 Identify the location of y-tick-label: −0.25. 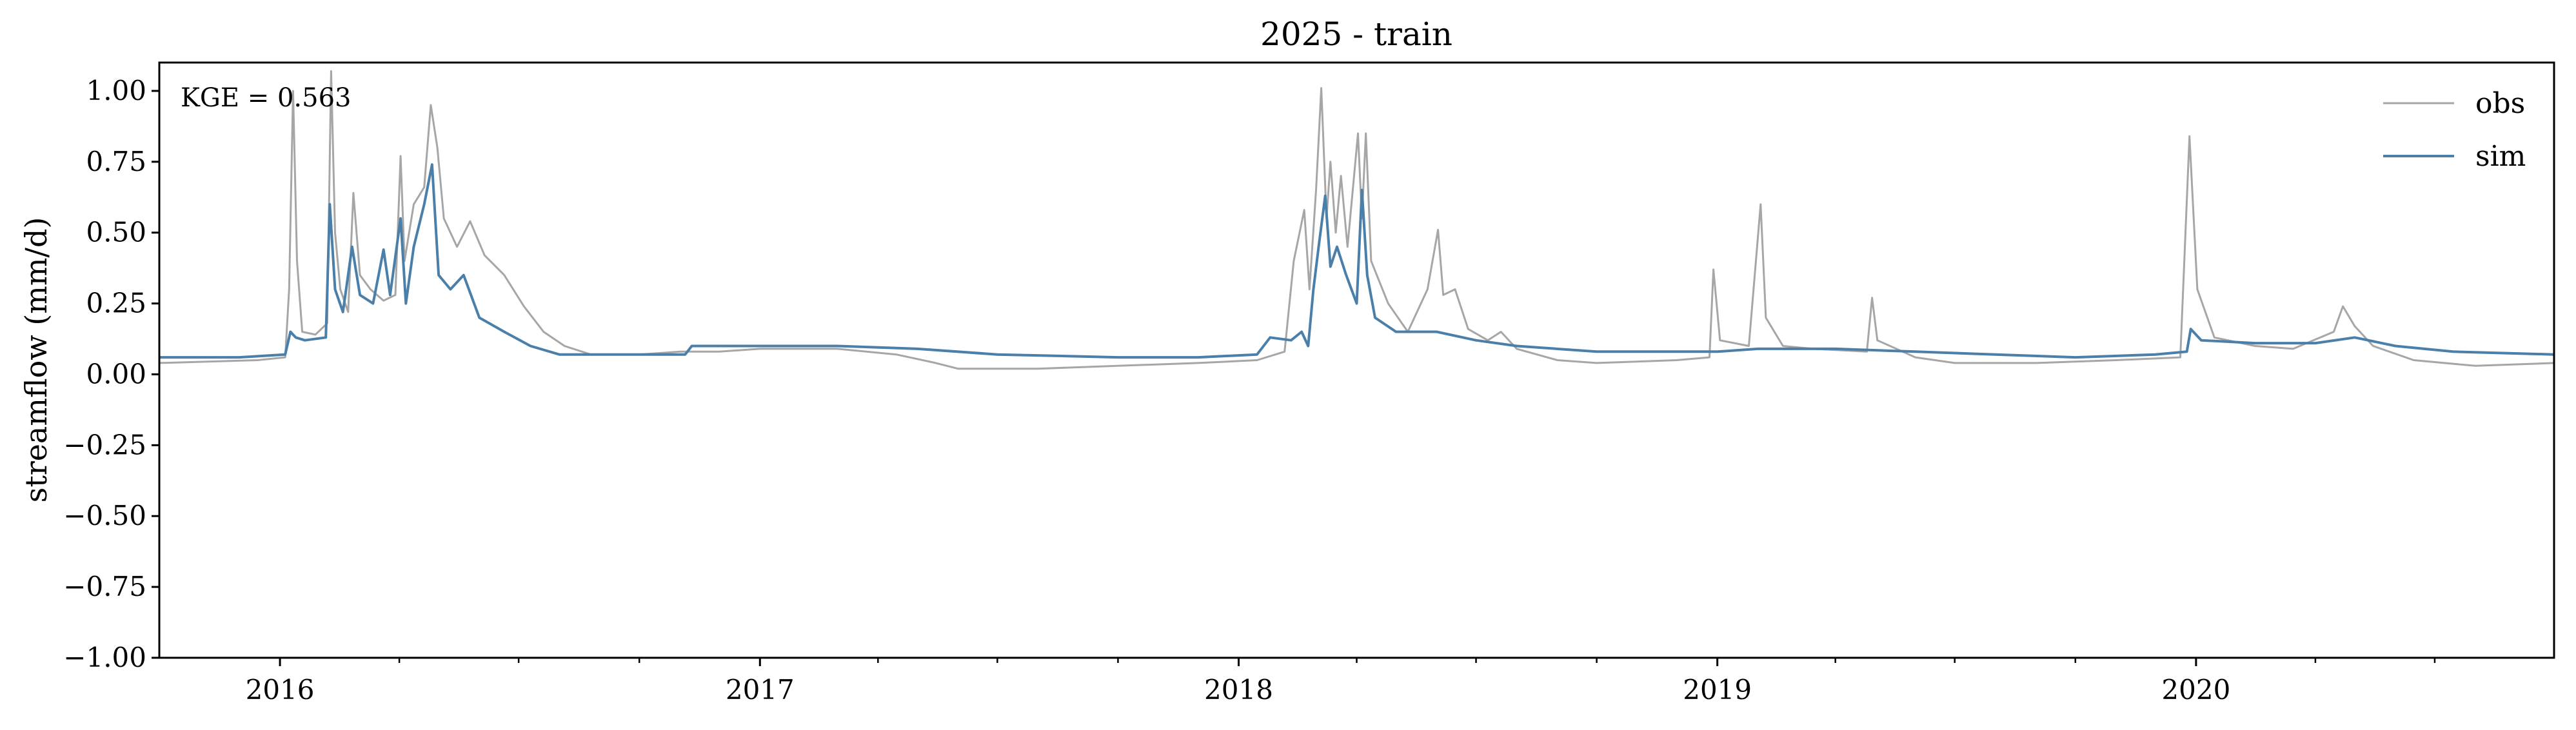
(104, 445).